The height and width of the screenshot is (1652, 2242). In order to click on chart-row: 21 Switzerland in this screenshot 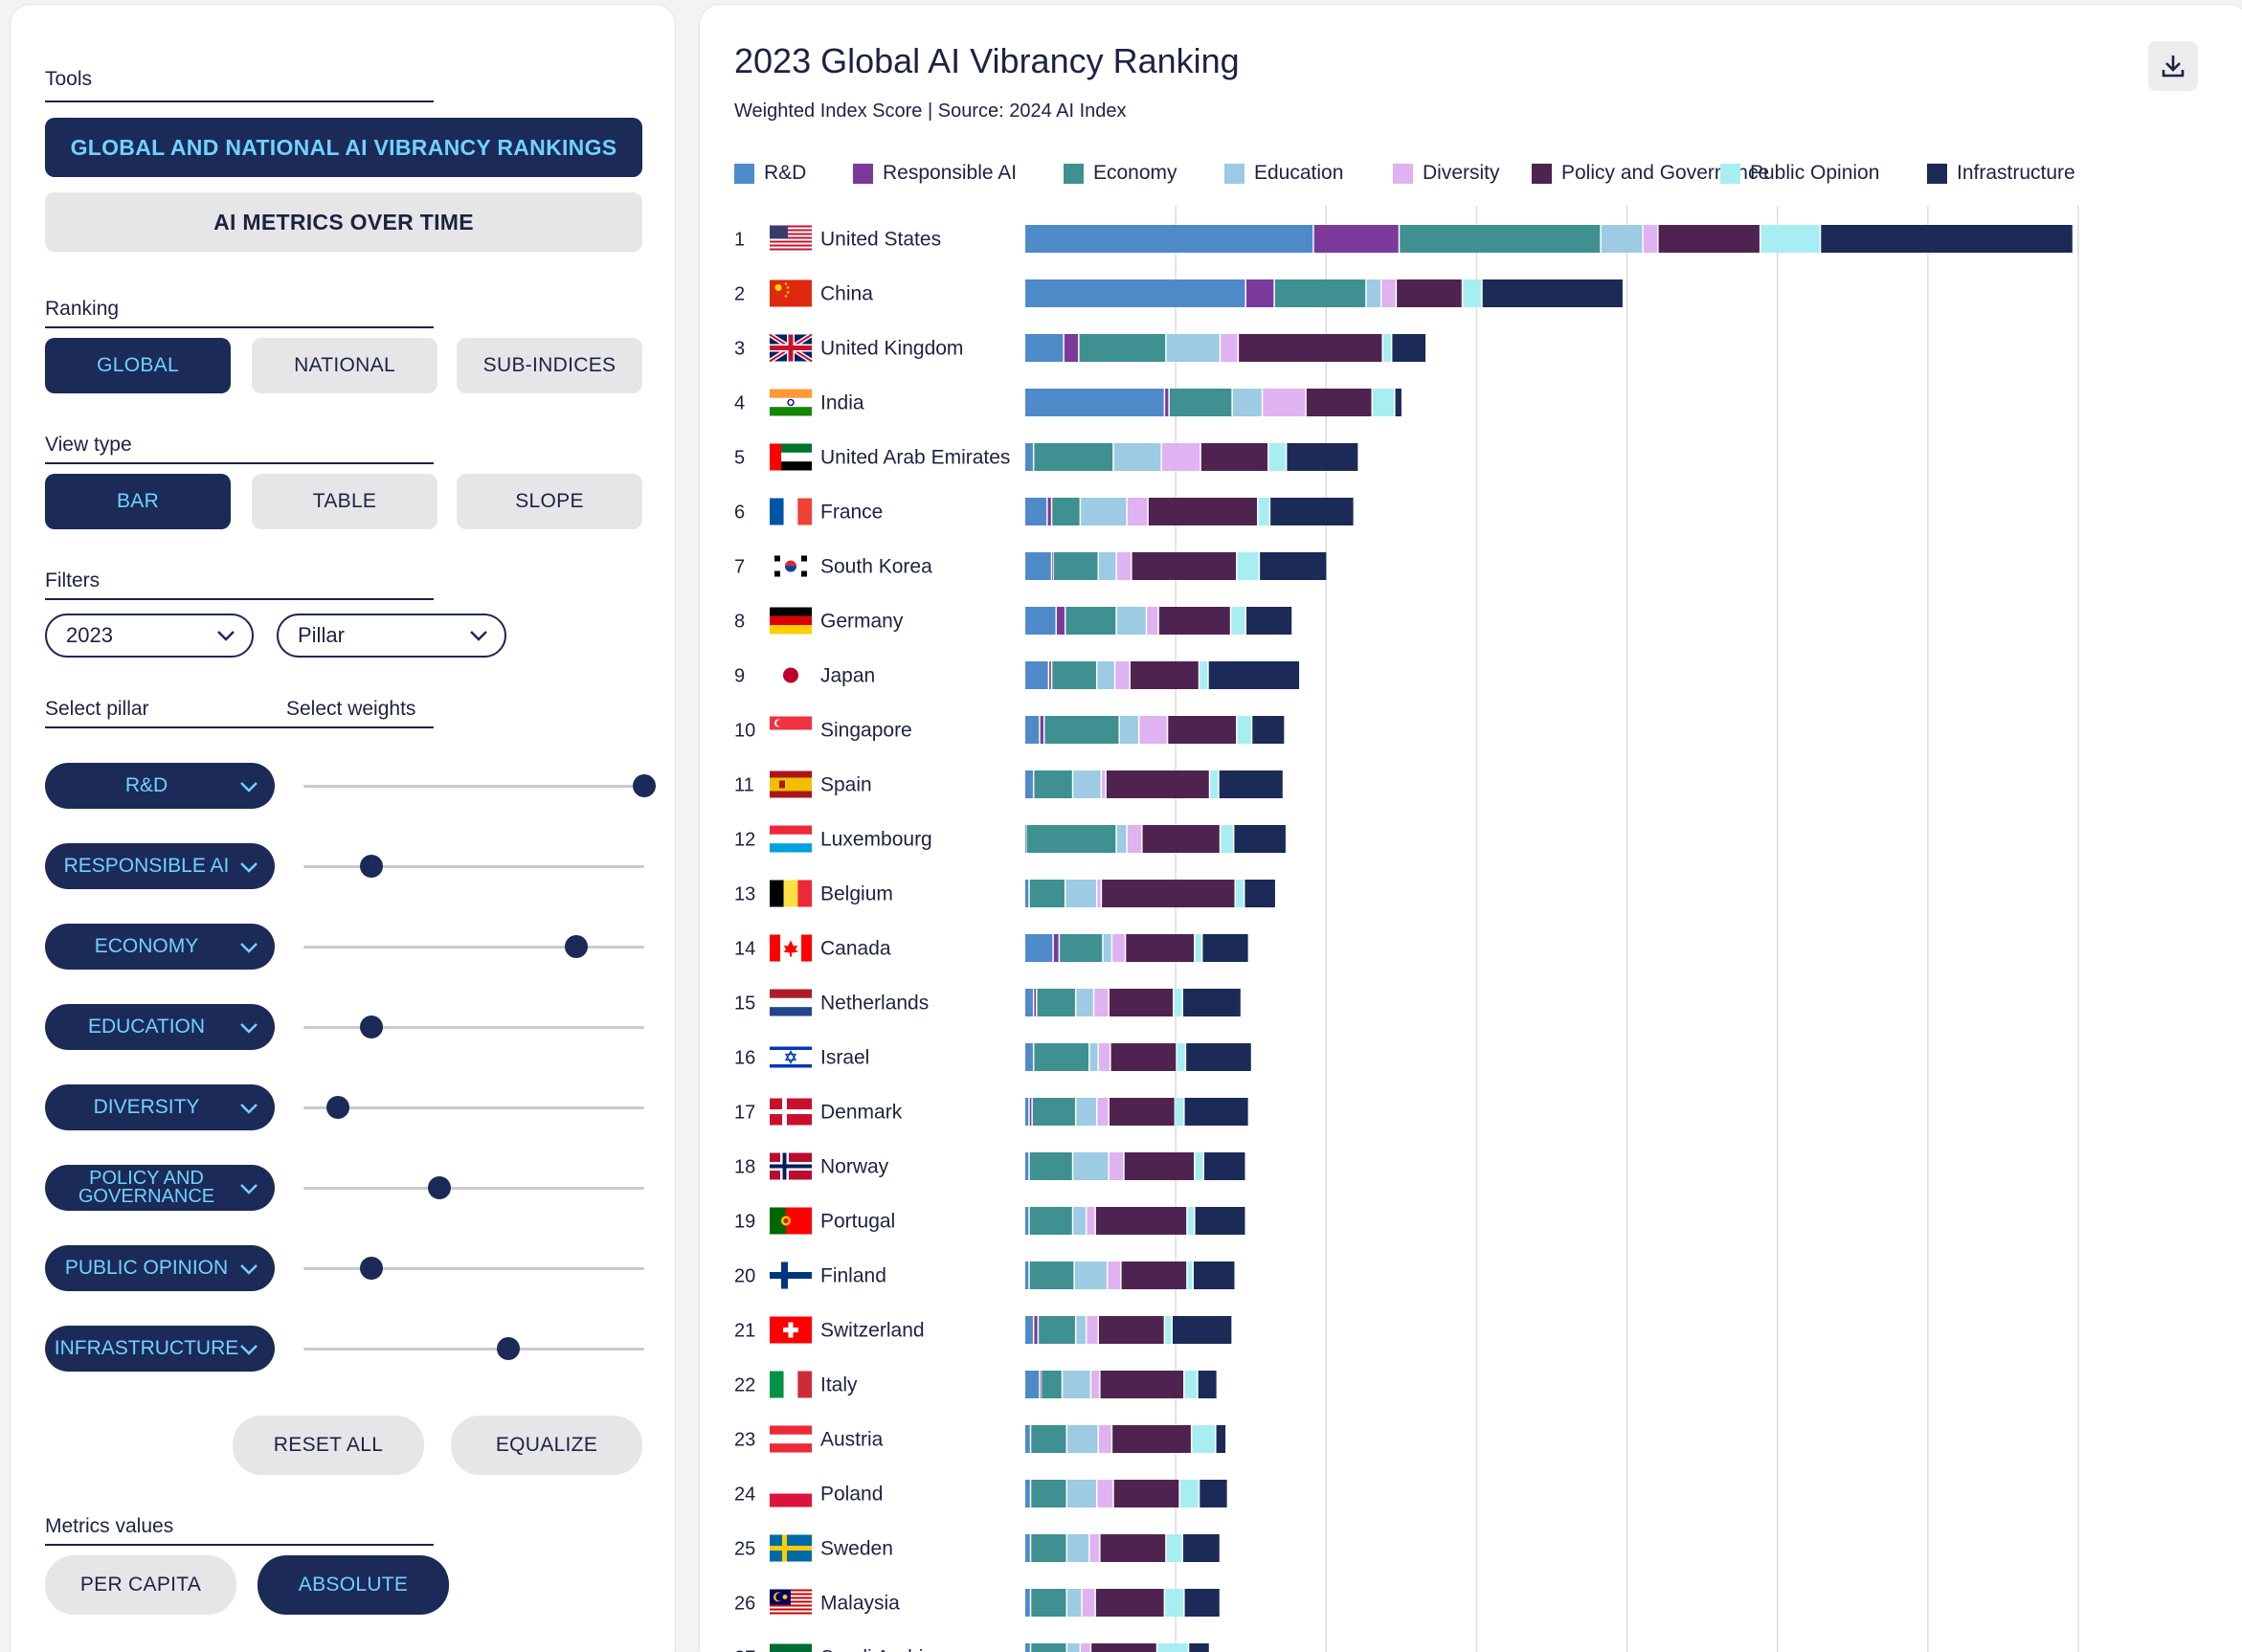, I will do `click(983, 1330)`.